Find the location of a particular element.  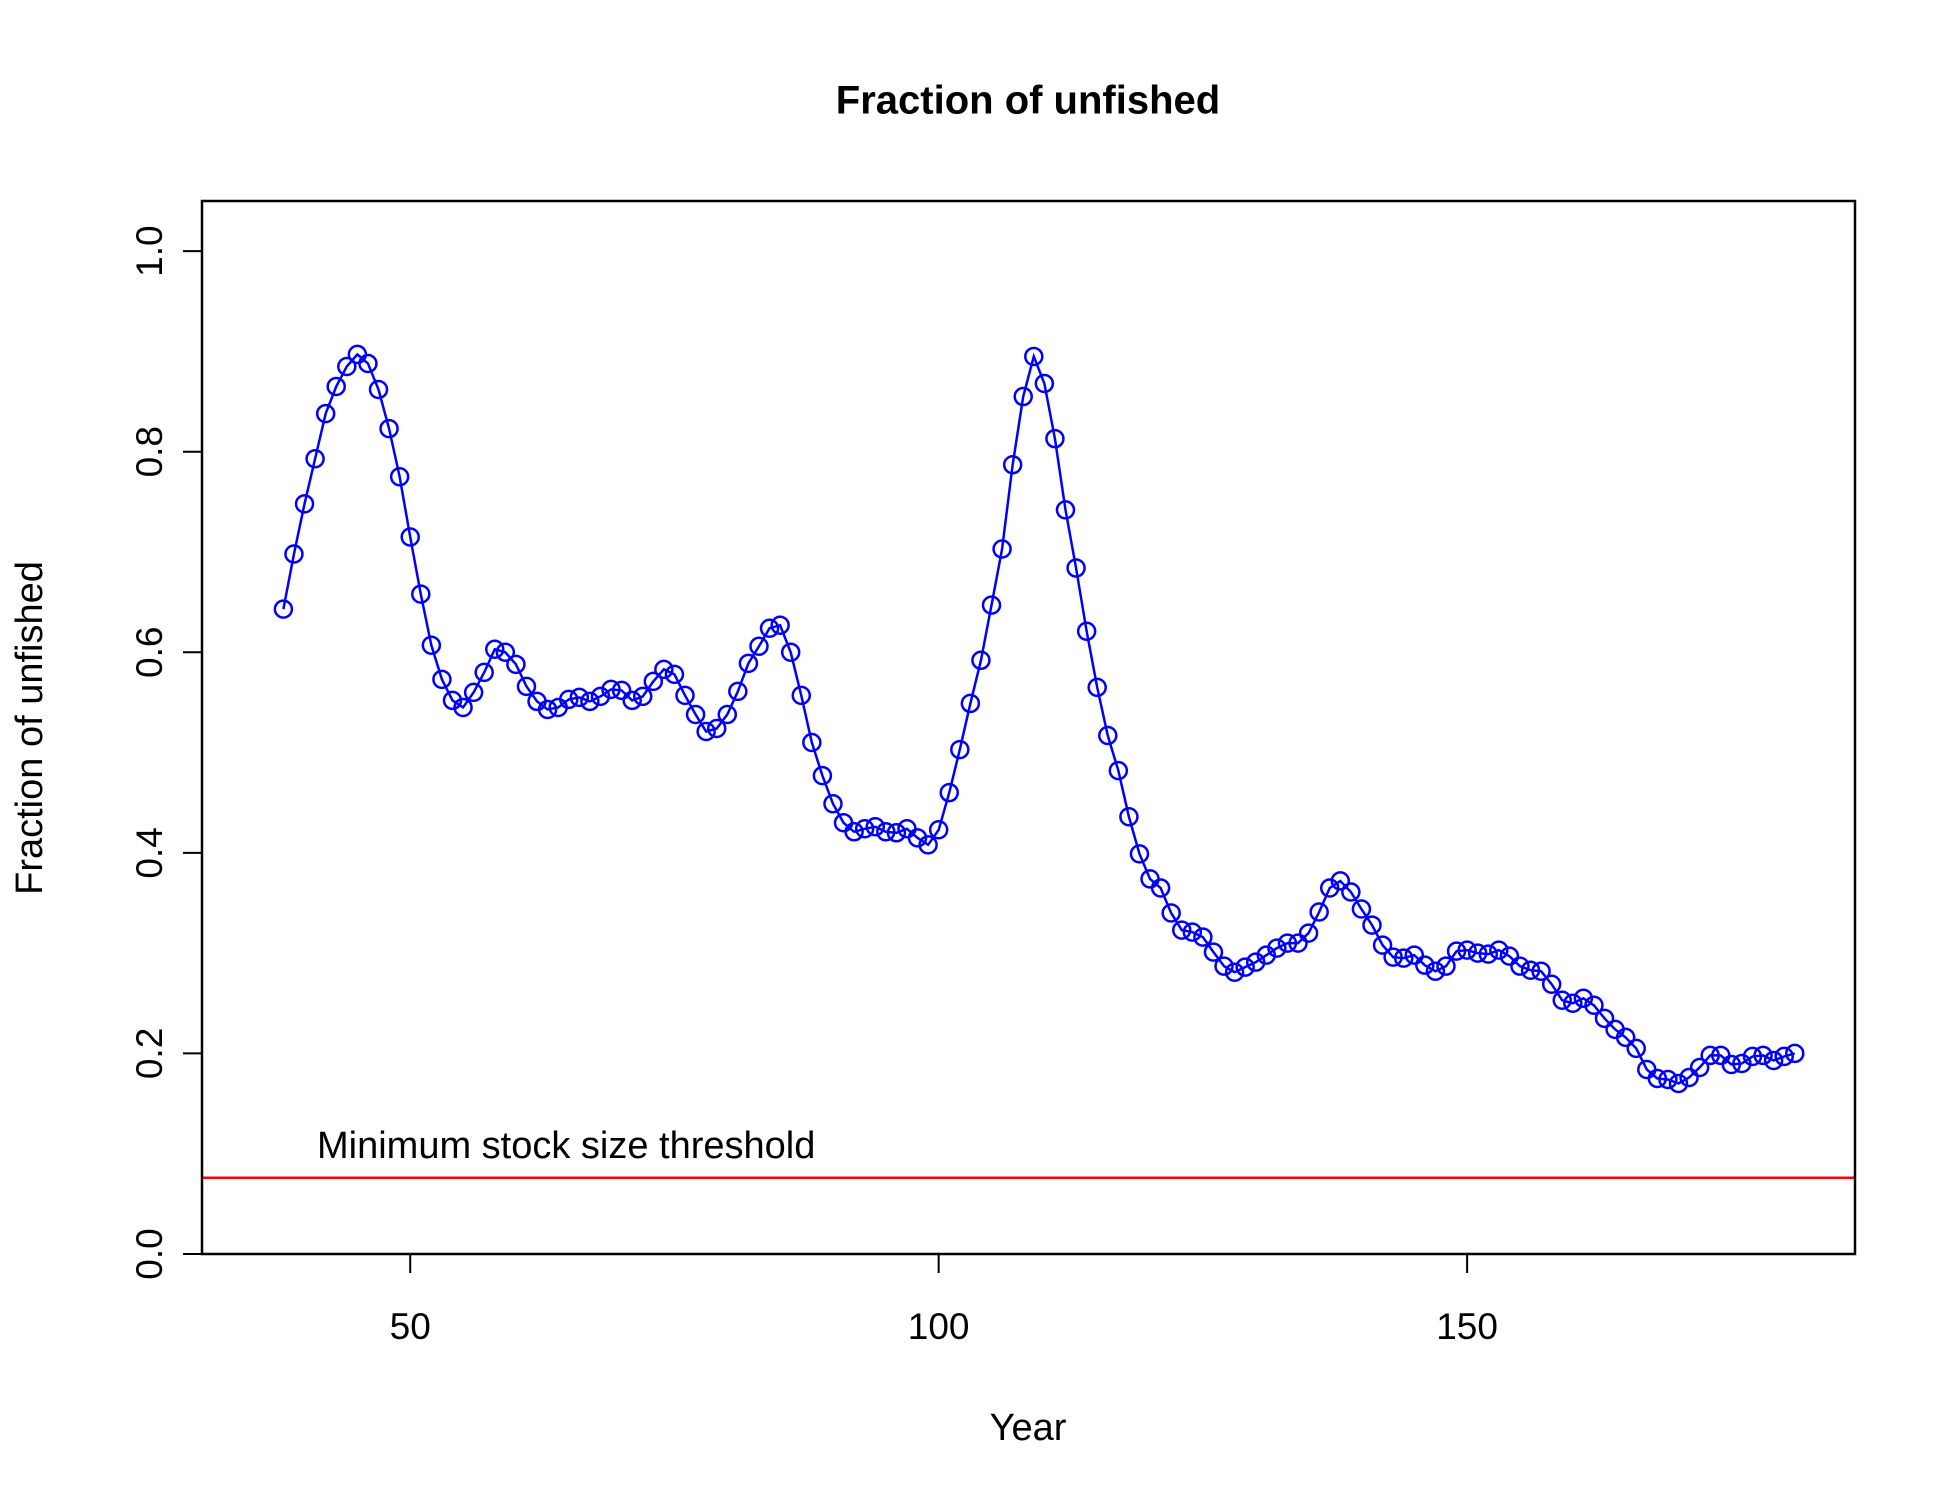

y-axis-label: Fraction of unfished is located at coordinates (30, 728).